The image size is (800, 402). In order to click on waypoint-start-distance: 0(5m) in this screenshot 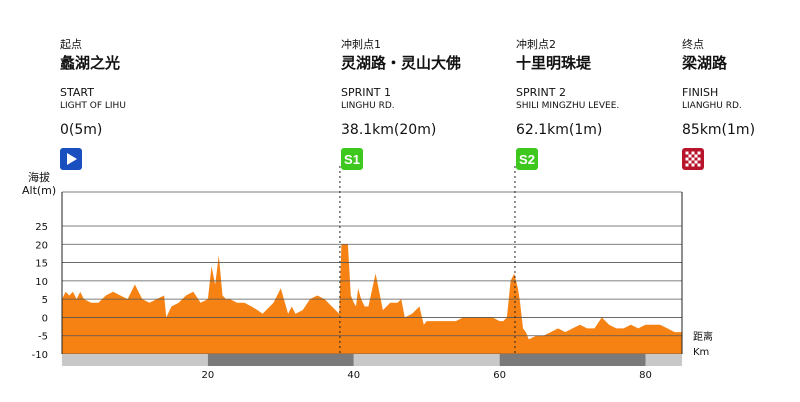, I will do `click(81, 130)`.